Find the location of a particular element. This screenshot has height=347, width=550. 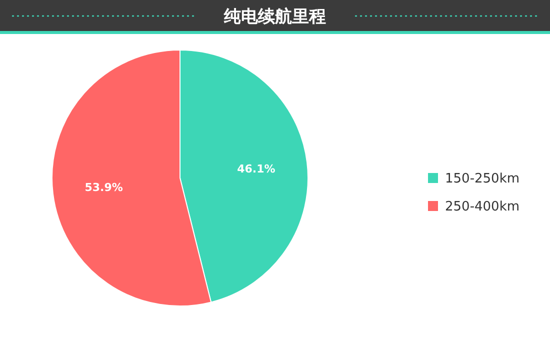

legend-label: 150-250km is located at coordinates (482, 179).